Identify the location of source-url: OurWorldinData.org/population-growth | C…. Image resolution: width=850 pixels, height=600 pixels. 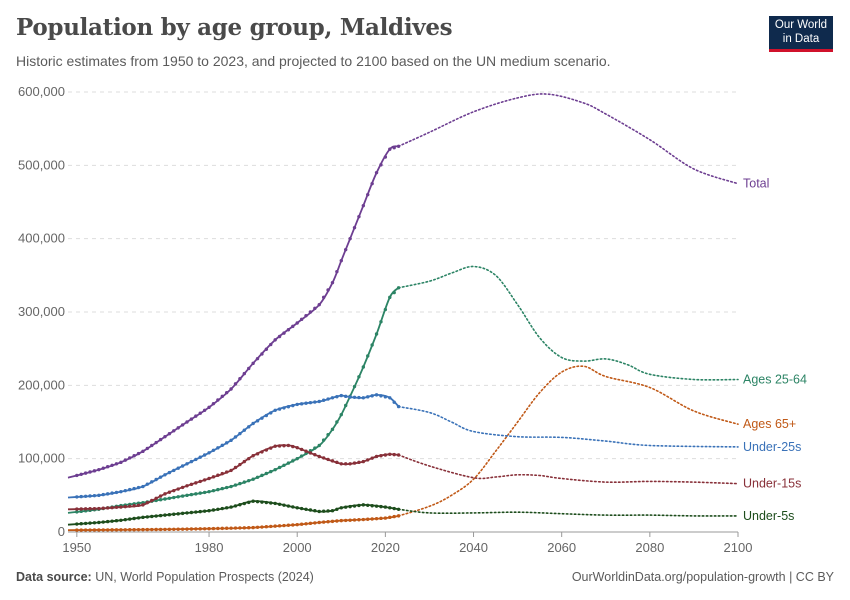
(702, 577).